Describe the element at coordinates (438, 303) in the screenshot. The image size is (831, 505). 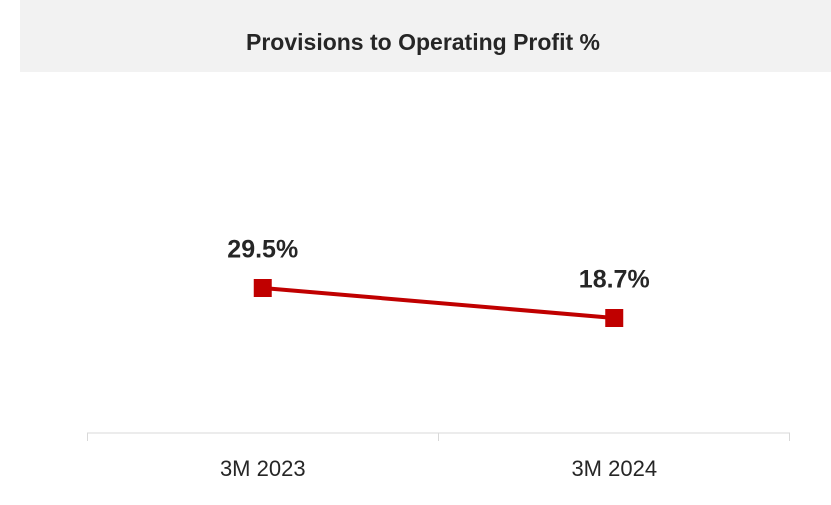
I see `line` at that location.